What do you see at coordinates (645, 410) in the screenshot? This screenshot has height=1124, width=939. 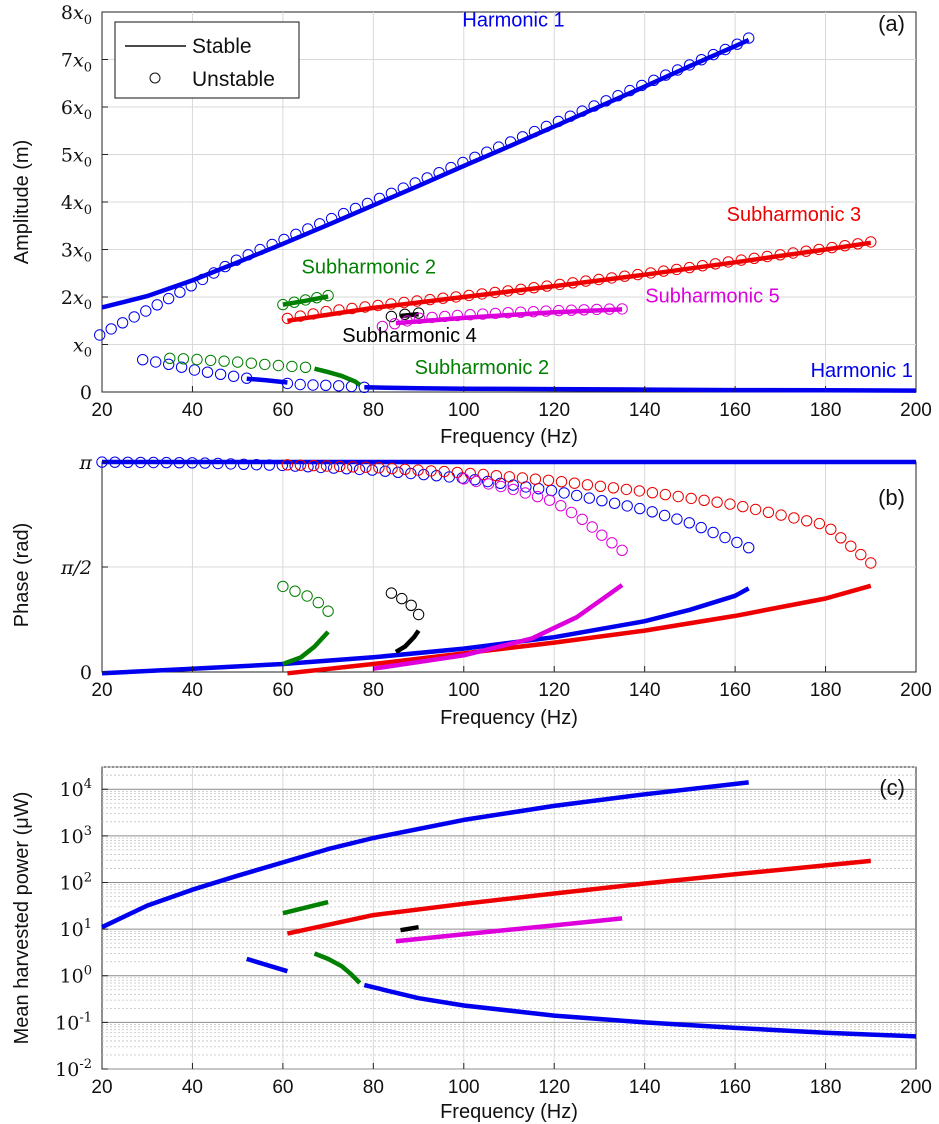 I see `x-tick-label: 140` at bounding box center [645, 410].